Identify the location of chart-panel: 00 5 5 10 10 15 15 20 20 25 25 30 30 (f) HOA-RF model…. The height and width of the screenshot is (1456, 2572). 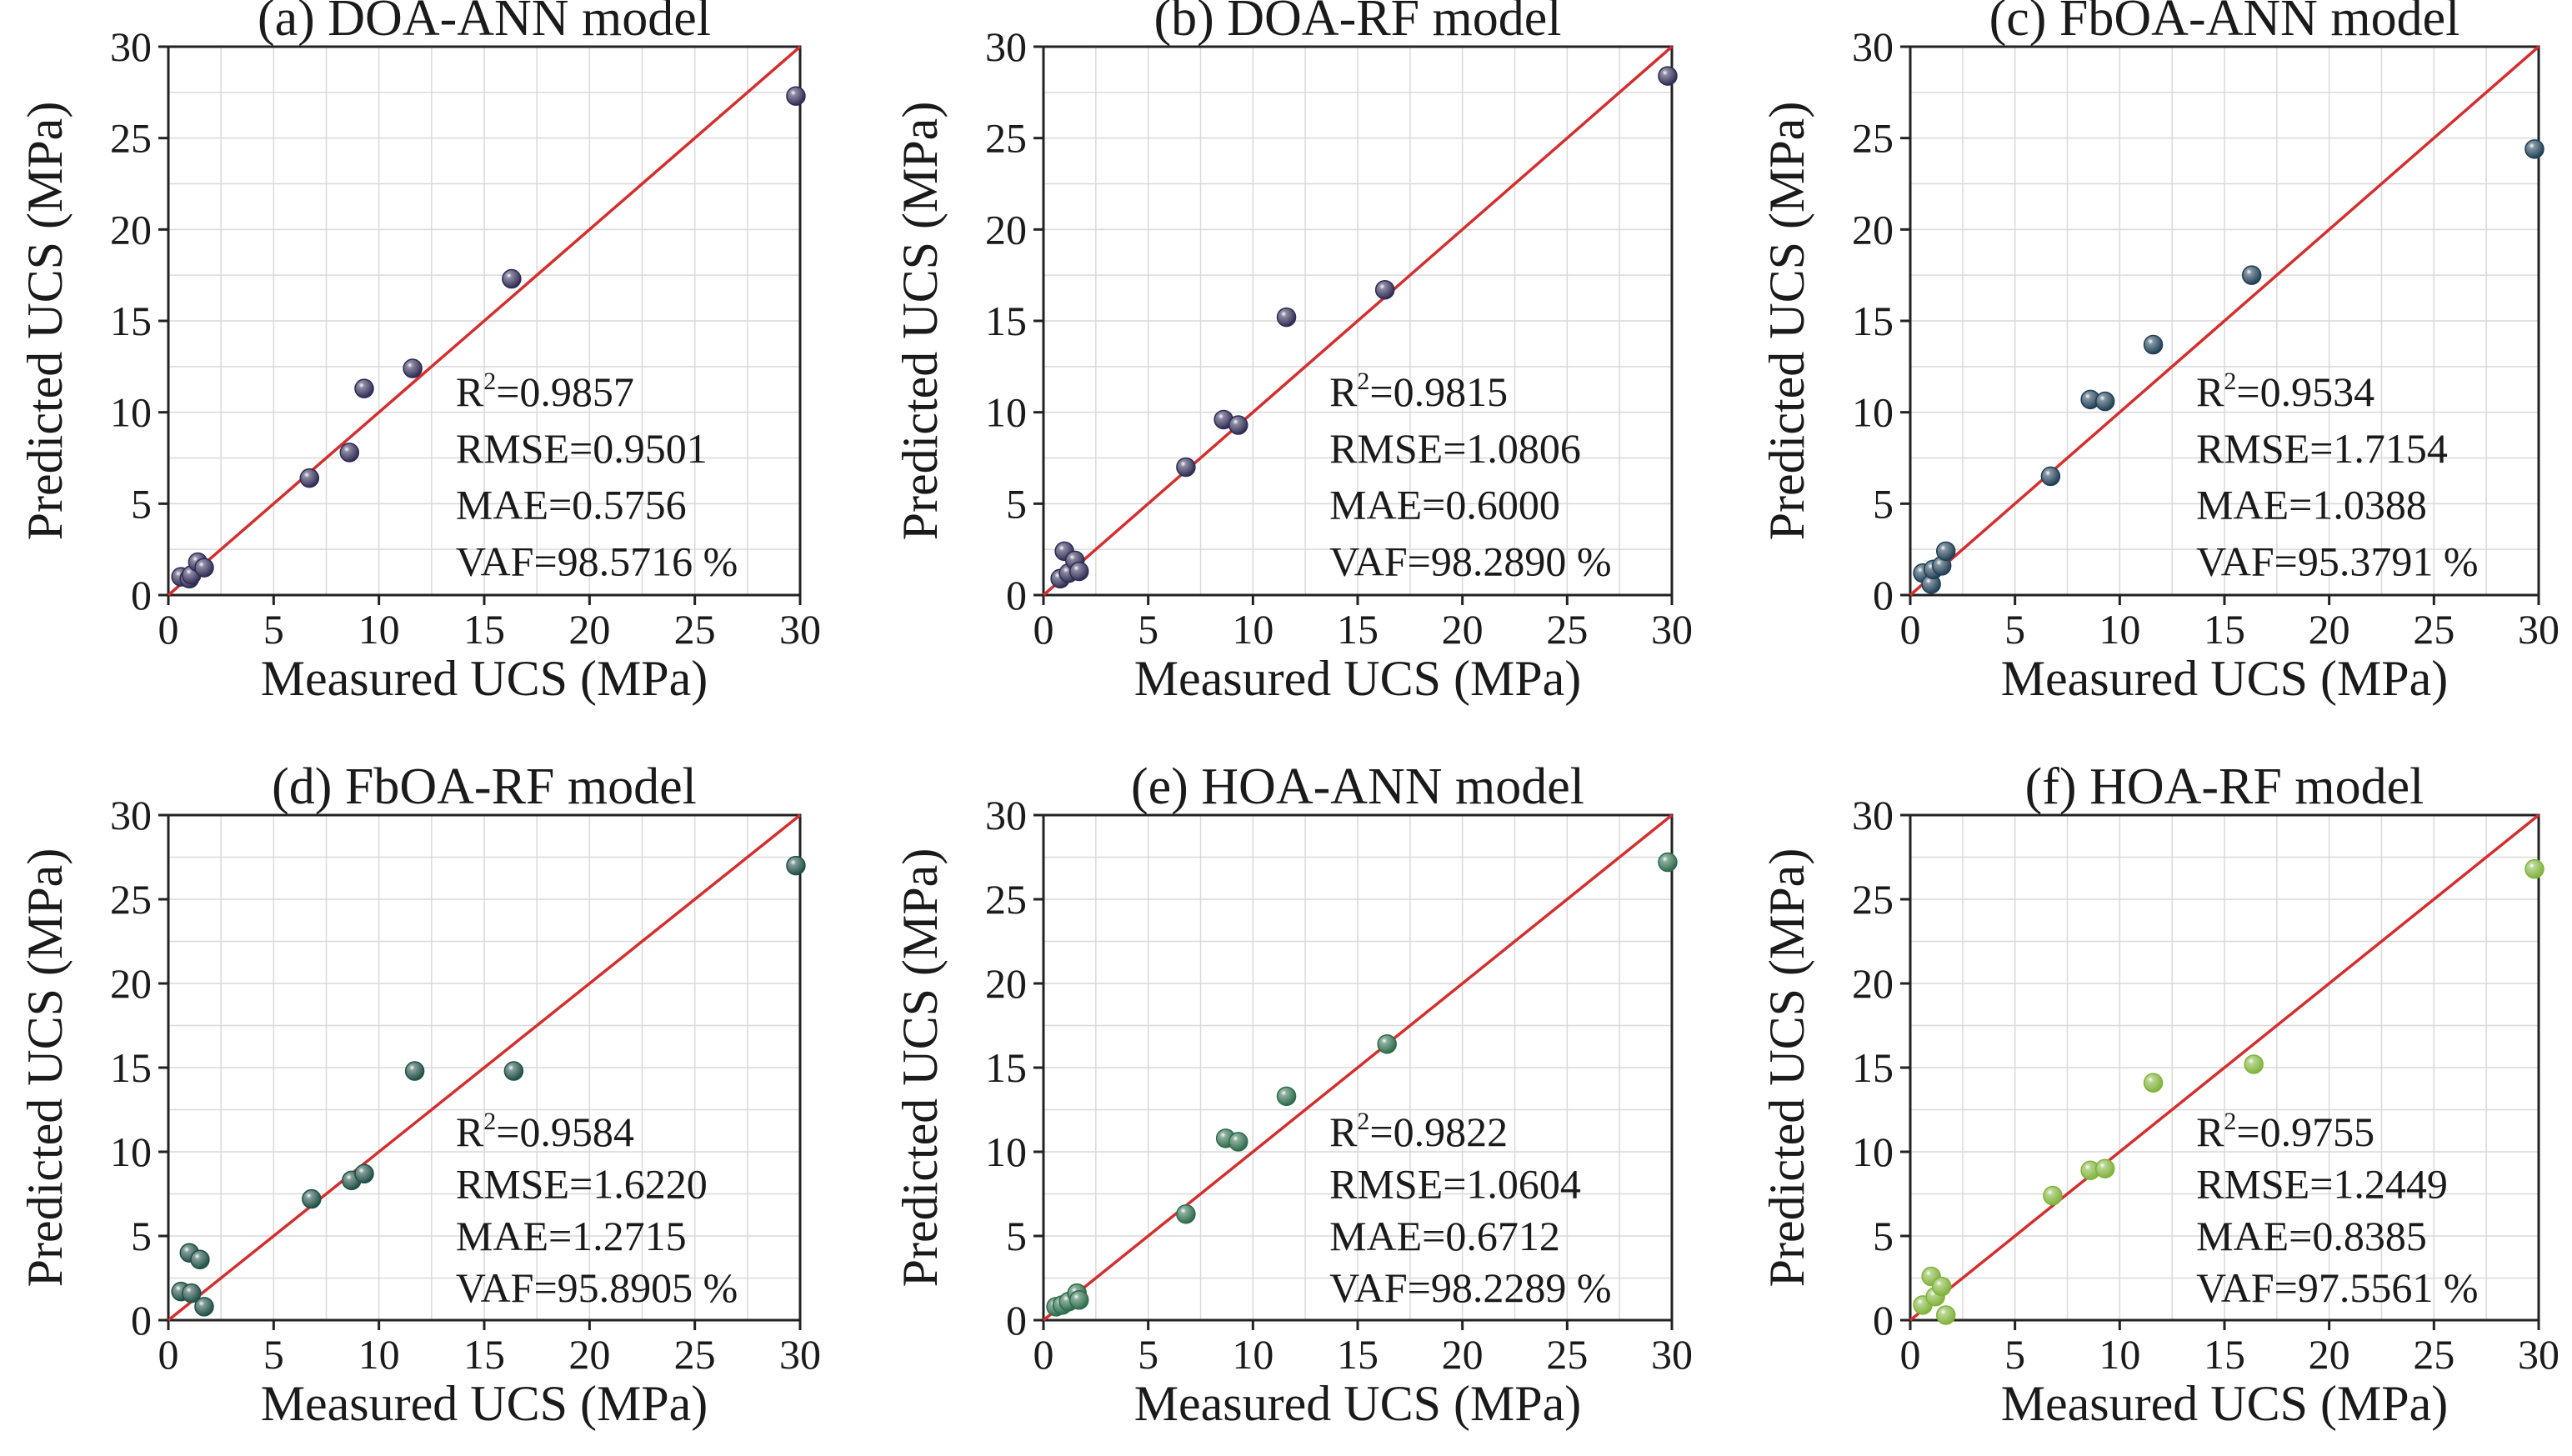
(2159, 1094).